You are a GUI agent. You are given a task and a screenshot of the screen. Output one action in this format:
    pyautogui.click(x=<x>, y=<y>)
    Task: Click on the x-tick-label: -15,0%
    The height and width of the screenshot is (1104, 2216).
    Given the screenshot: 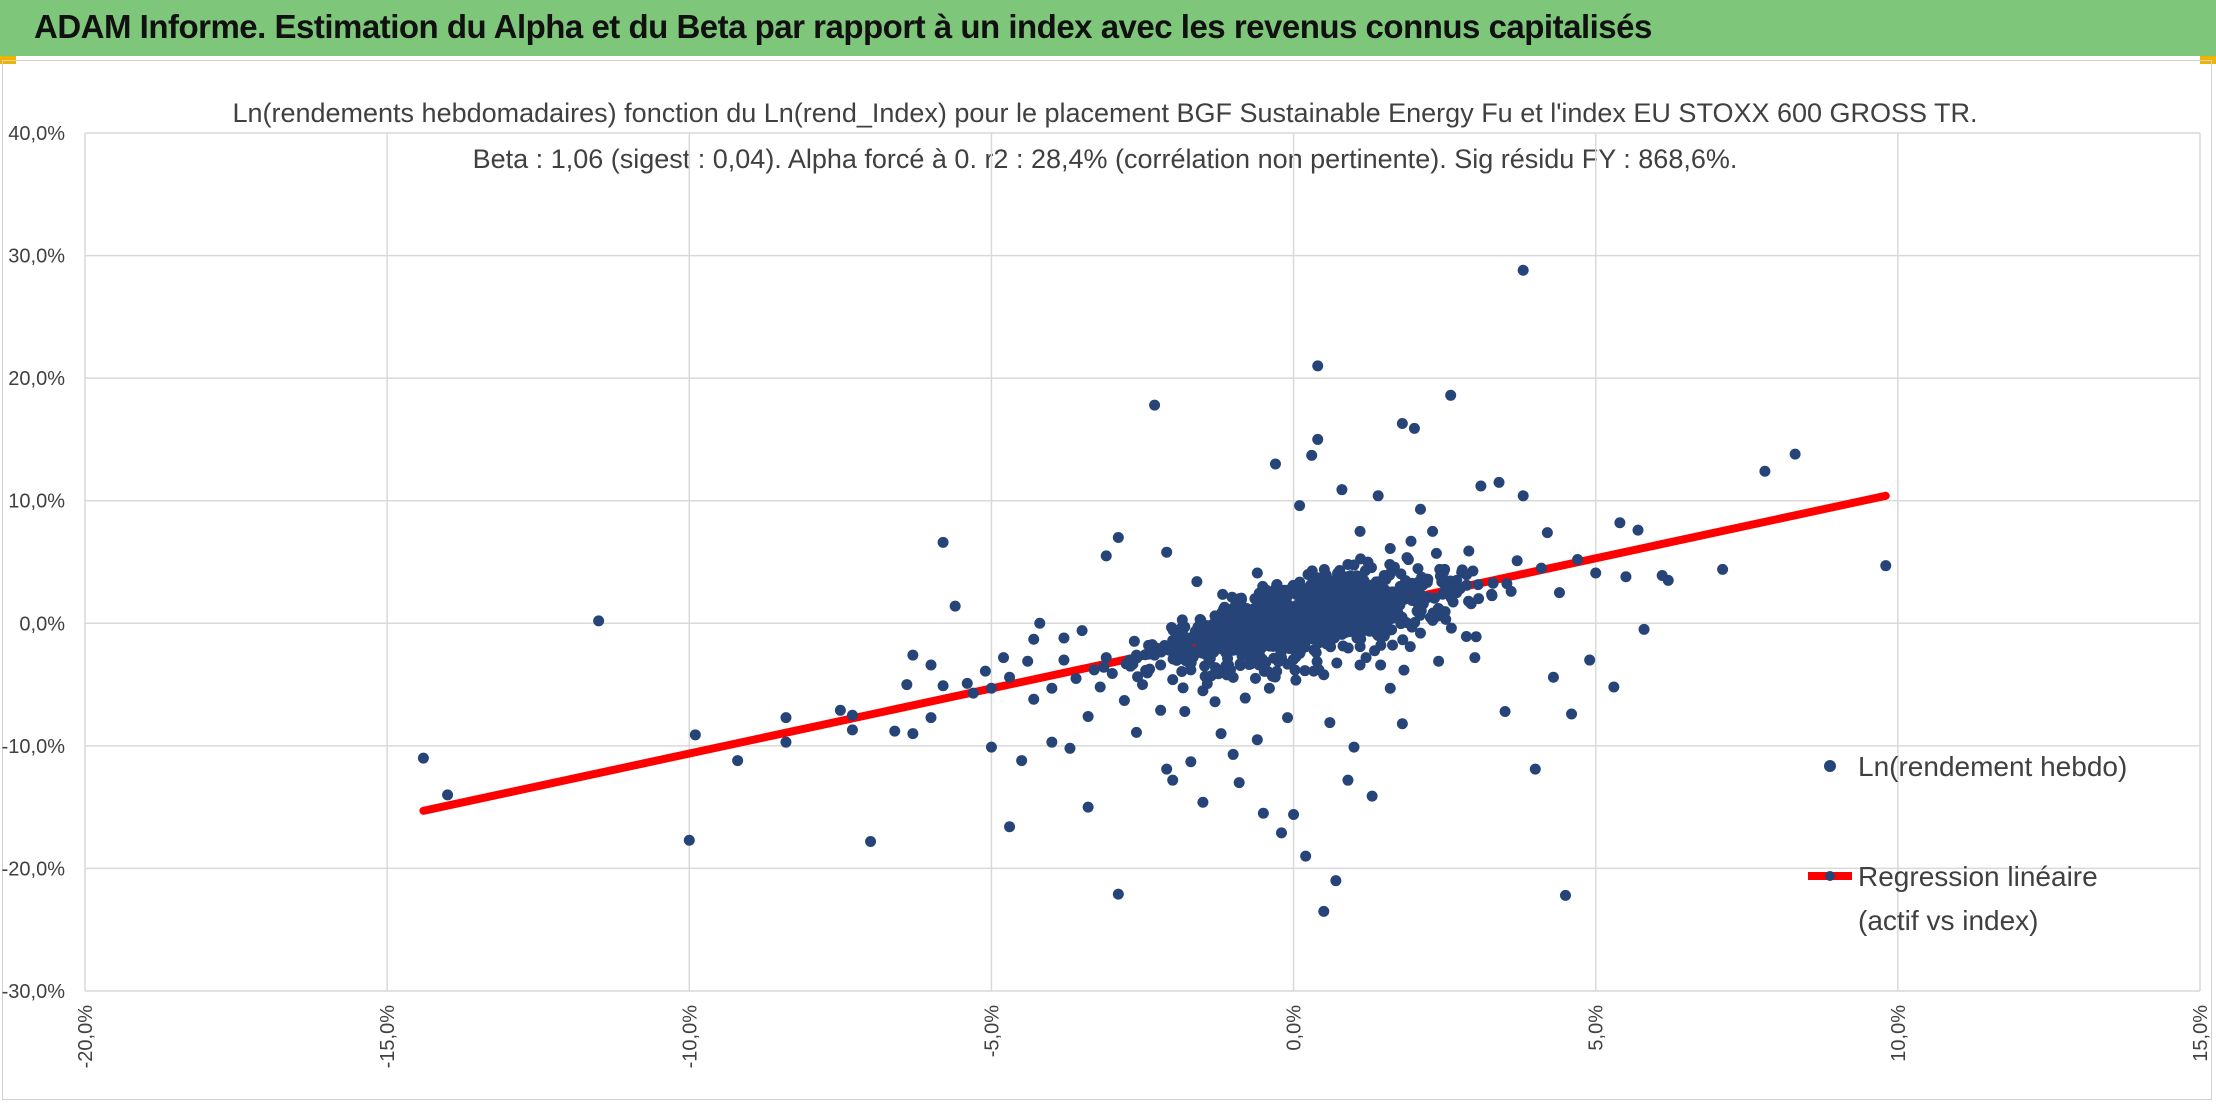 What is the action you would take?
    pyautogui.click(x=388, y=1037)
    